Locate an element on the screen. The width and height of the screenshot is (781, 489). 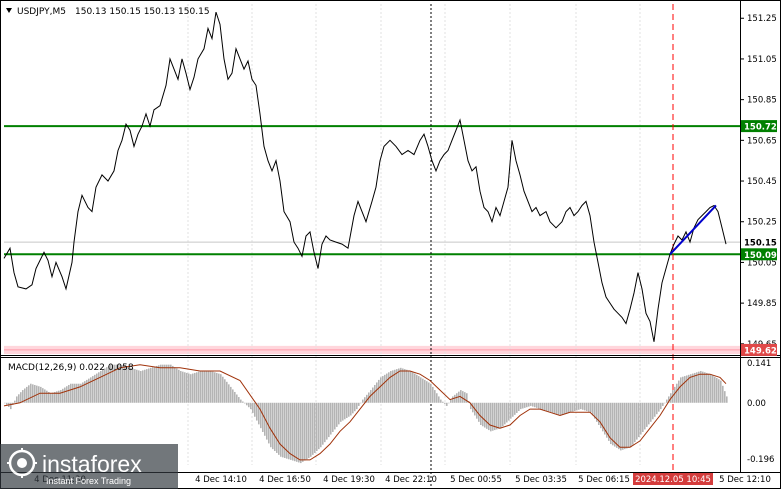
low-tag: 149.62 is located at coordinates (760, 351).